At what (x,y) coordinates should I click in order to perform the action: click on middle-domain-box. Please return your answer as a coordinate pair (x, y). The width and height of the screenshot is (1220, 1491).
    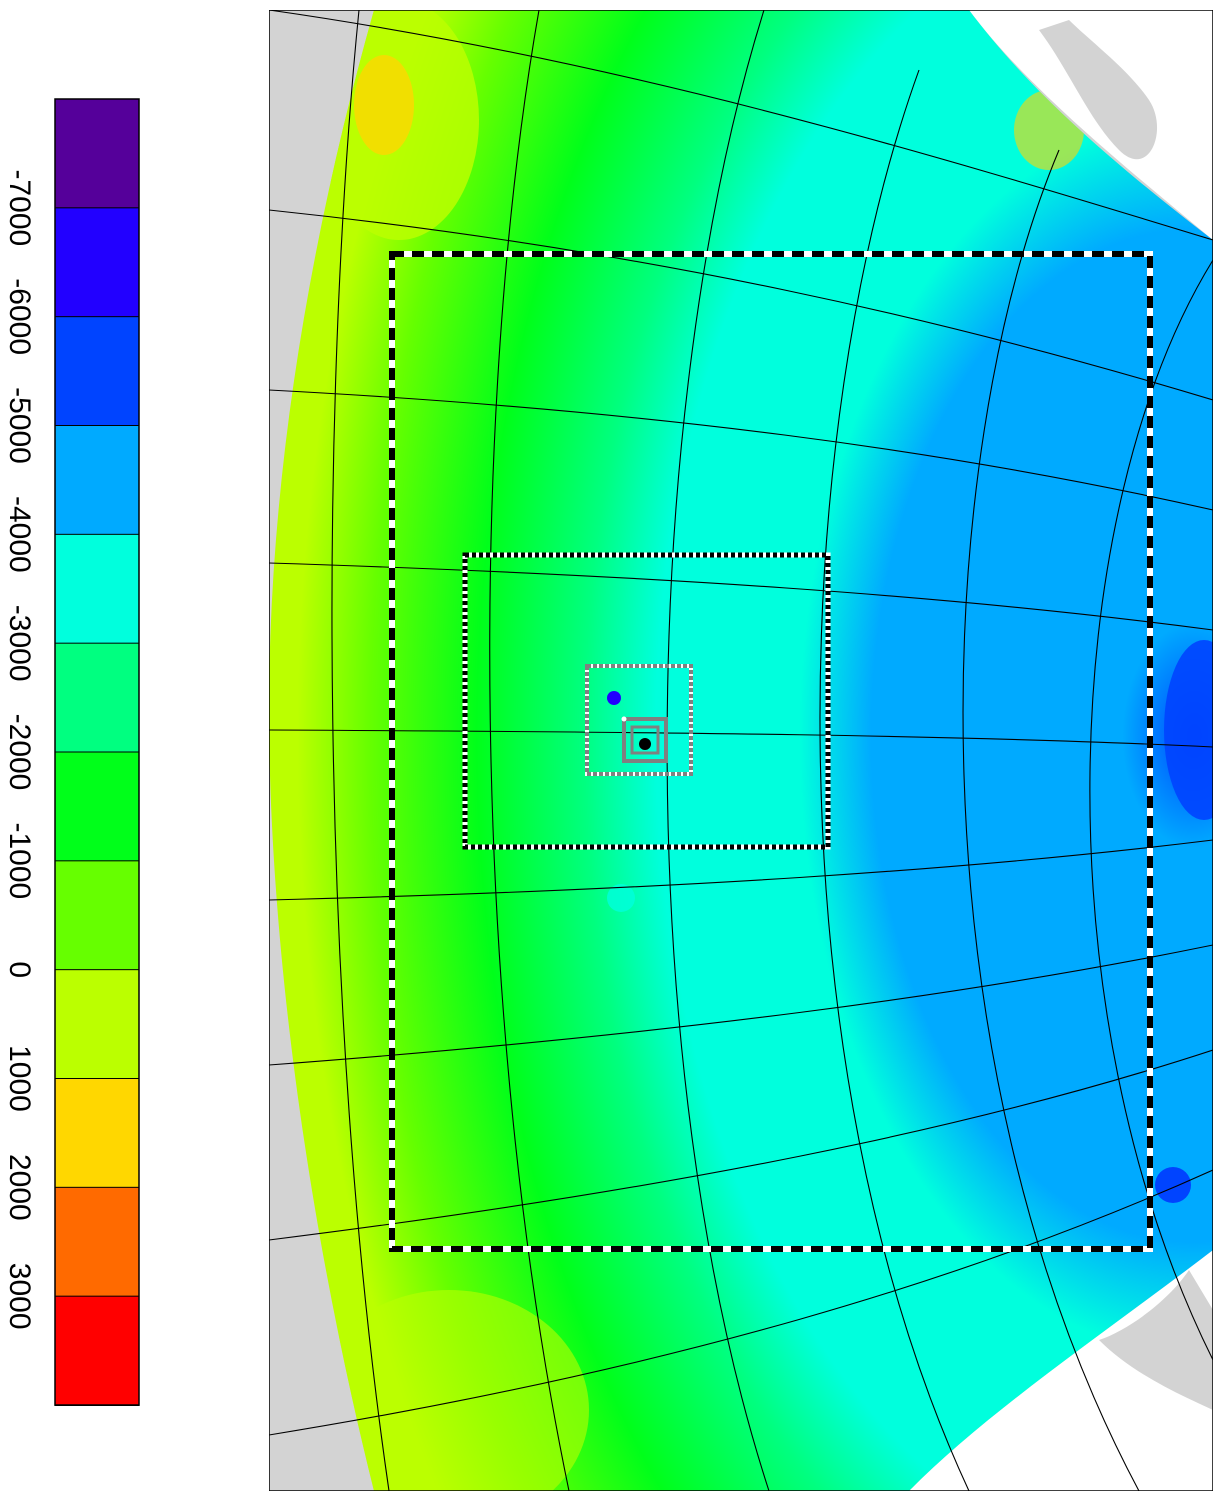
    Looking at the image, I should click on (646, 701).